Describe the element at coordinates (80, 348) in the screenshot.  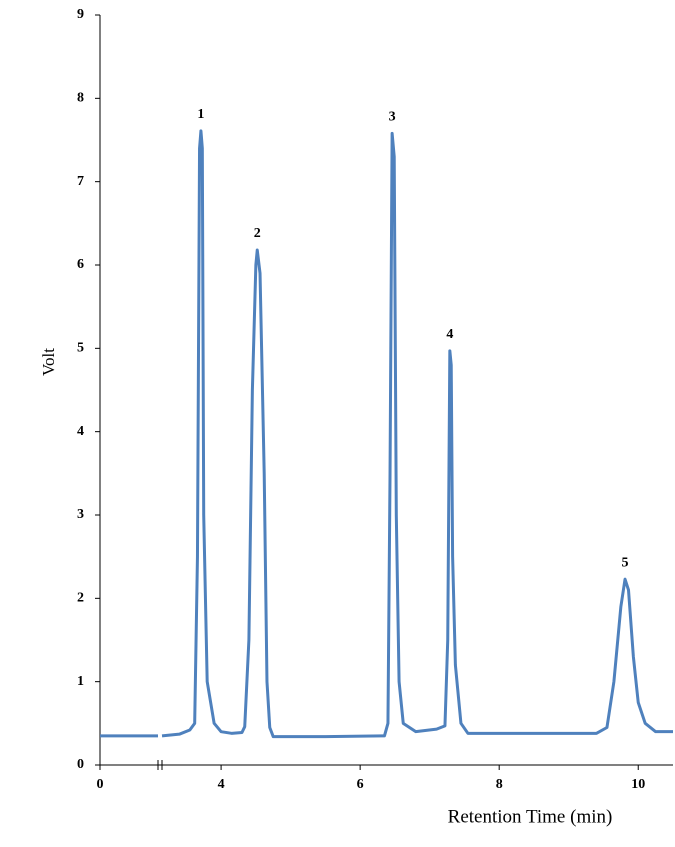
I see `y-tick-label: 5` at that location.